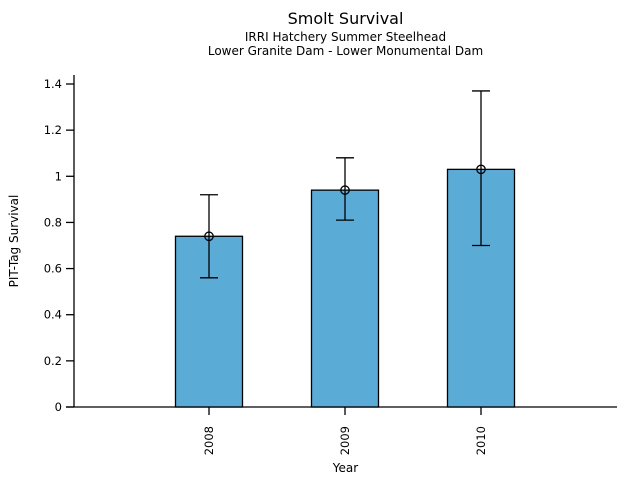  What do you see at coordinates (58, 176) in the screenshot?
I see `y-tick-label: 1` at bounding box center [58, 176].